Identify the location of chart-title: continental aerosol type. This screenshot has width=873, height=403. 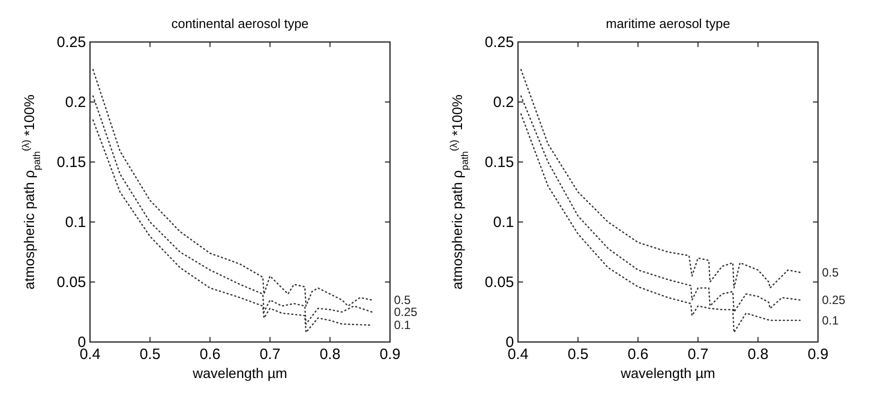
(240, 23).